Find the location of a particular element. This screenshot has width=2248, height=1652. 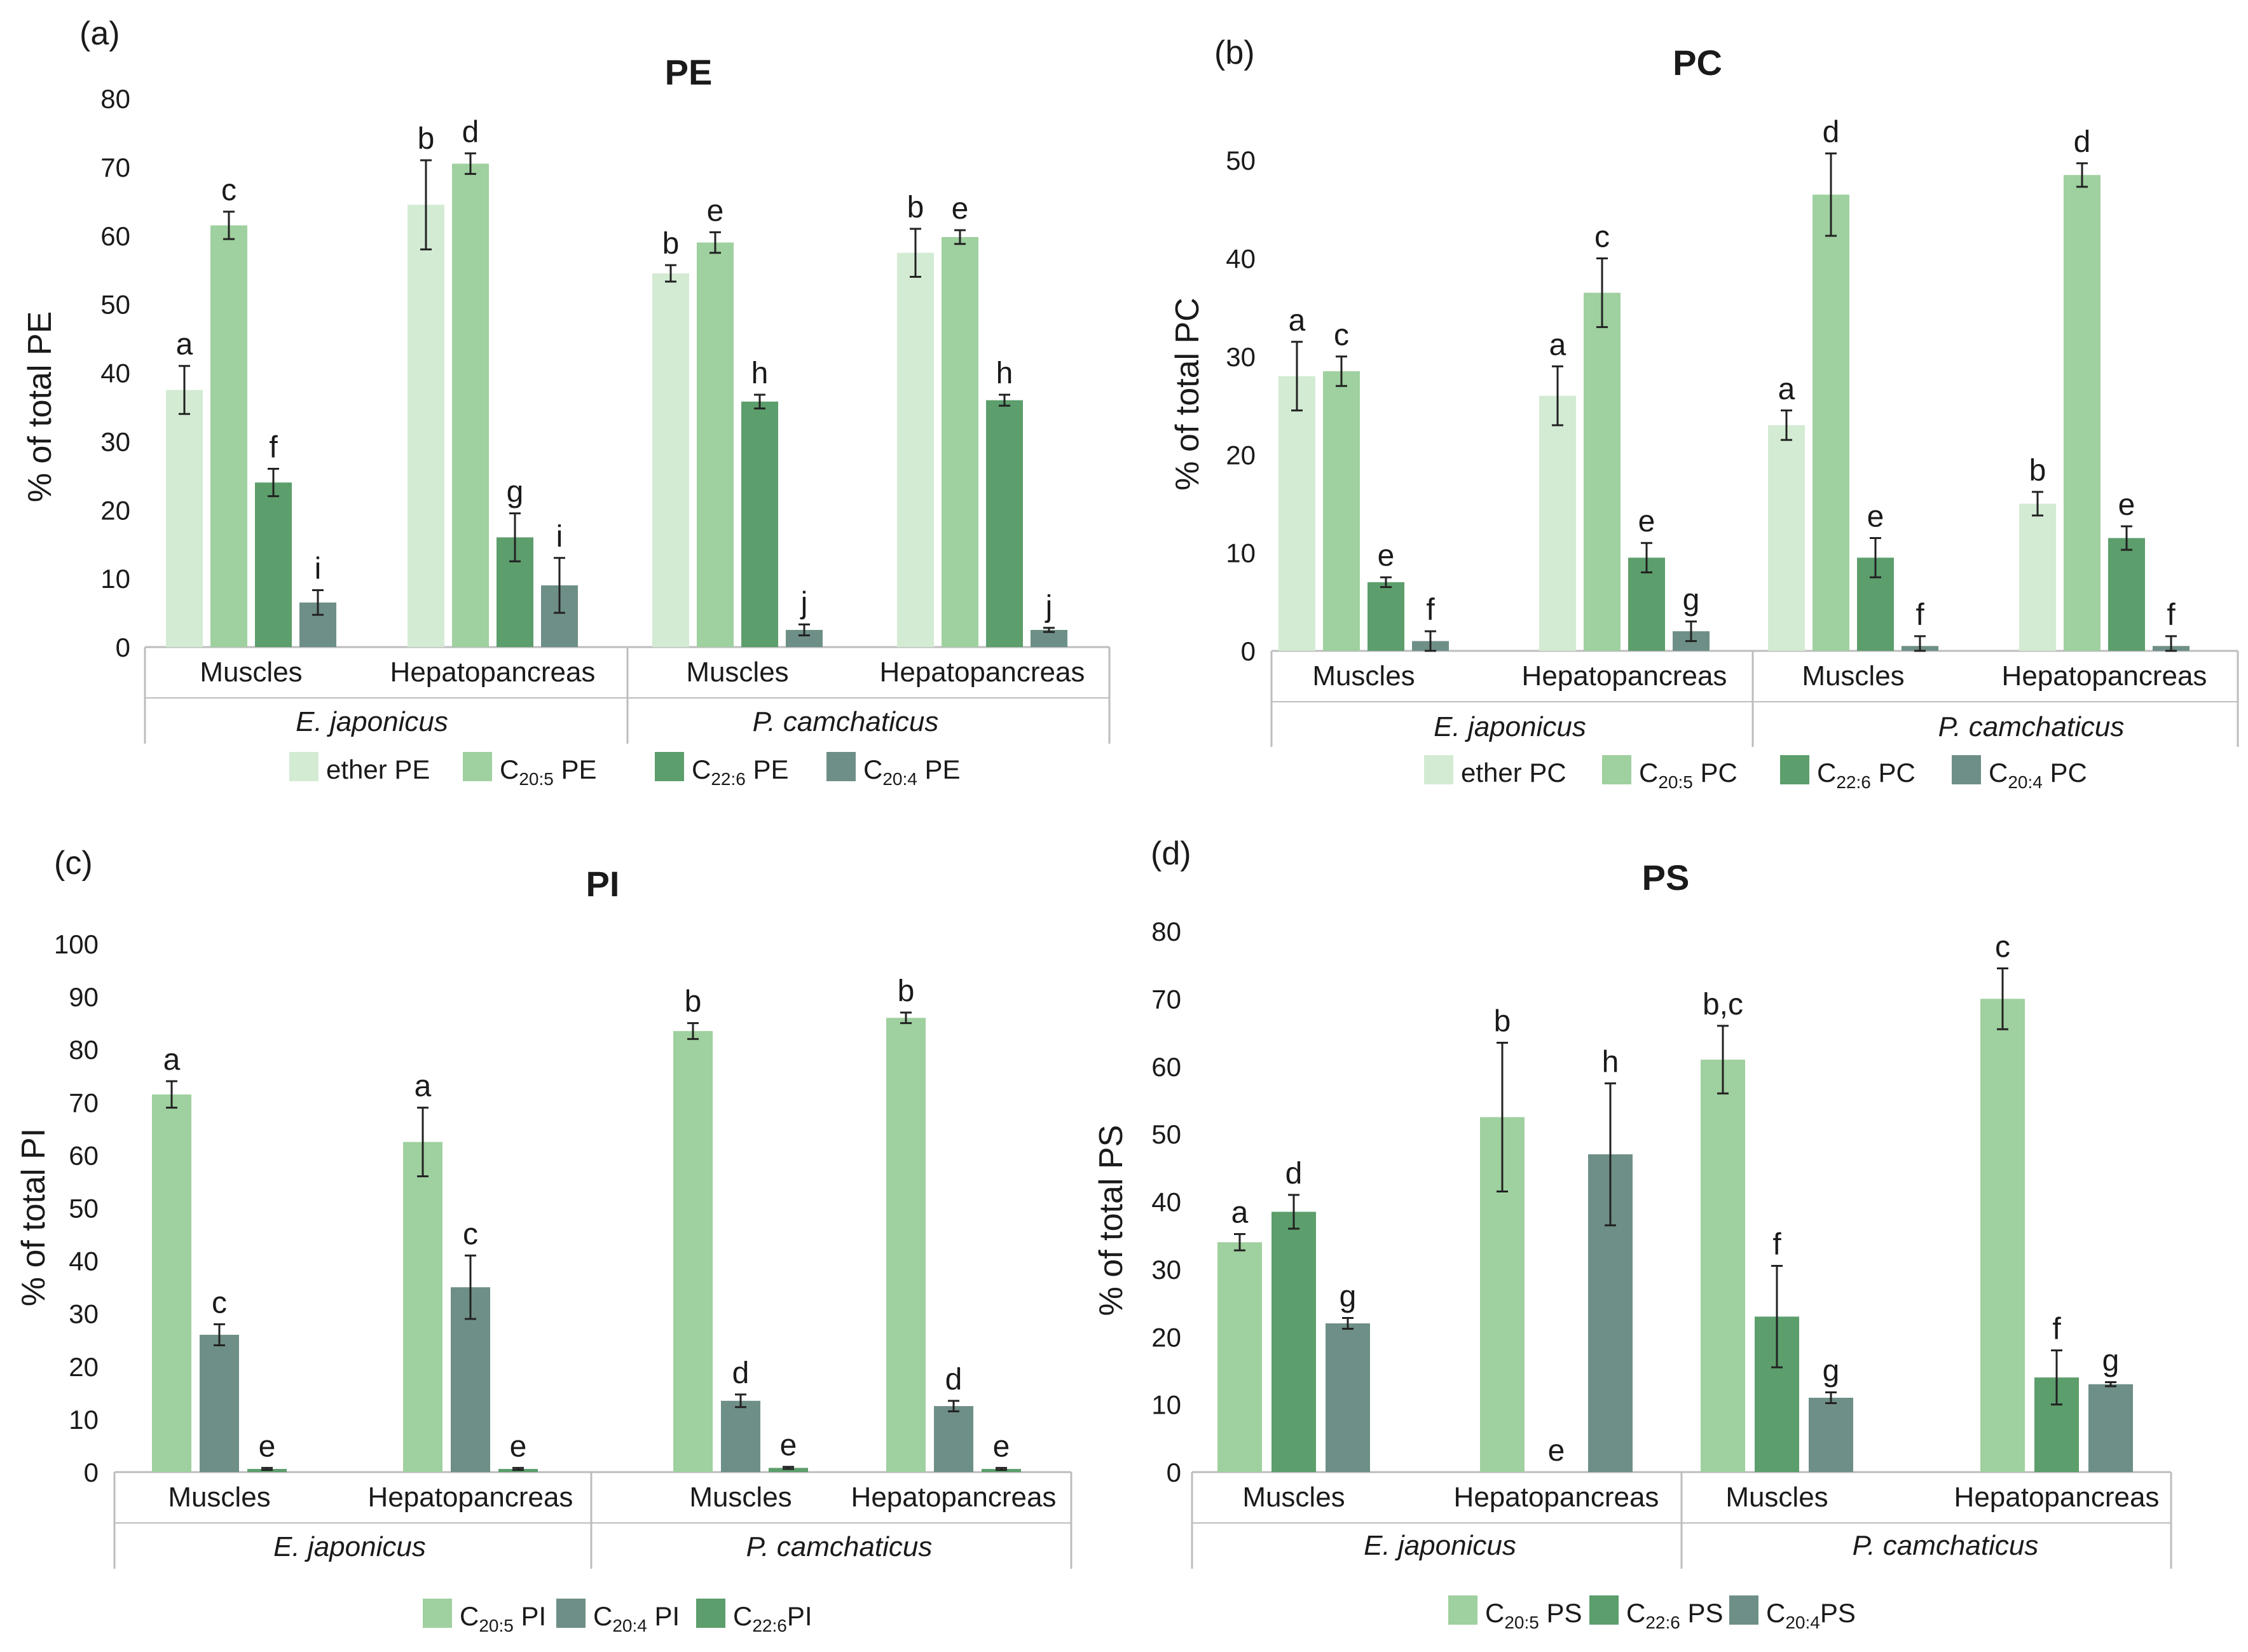

legend-entry-c226: C22:6 PC is located at coordinates (1866, 775).